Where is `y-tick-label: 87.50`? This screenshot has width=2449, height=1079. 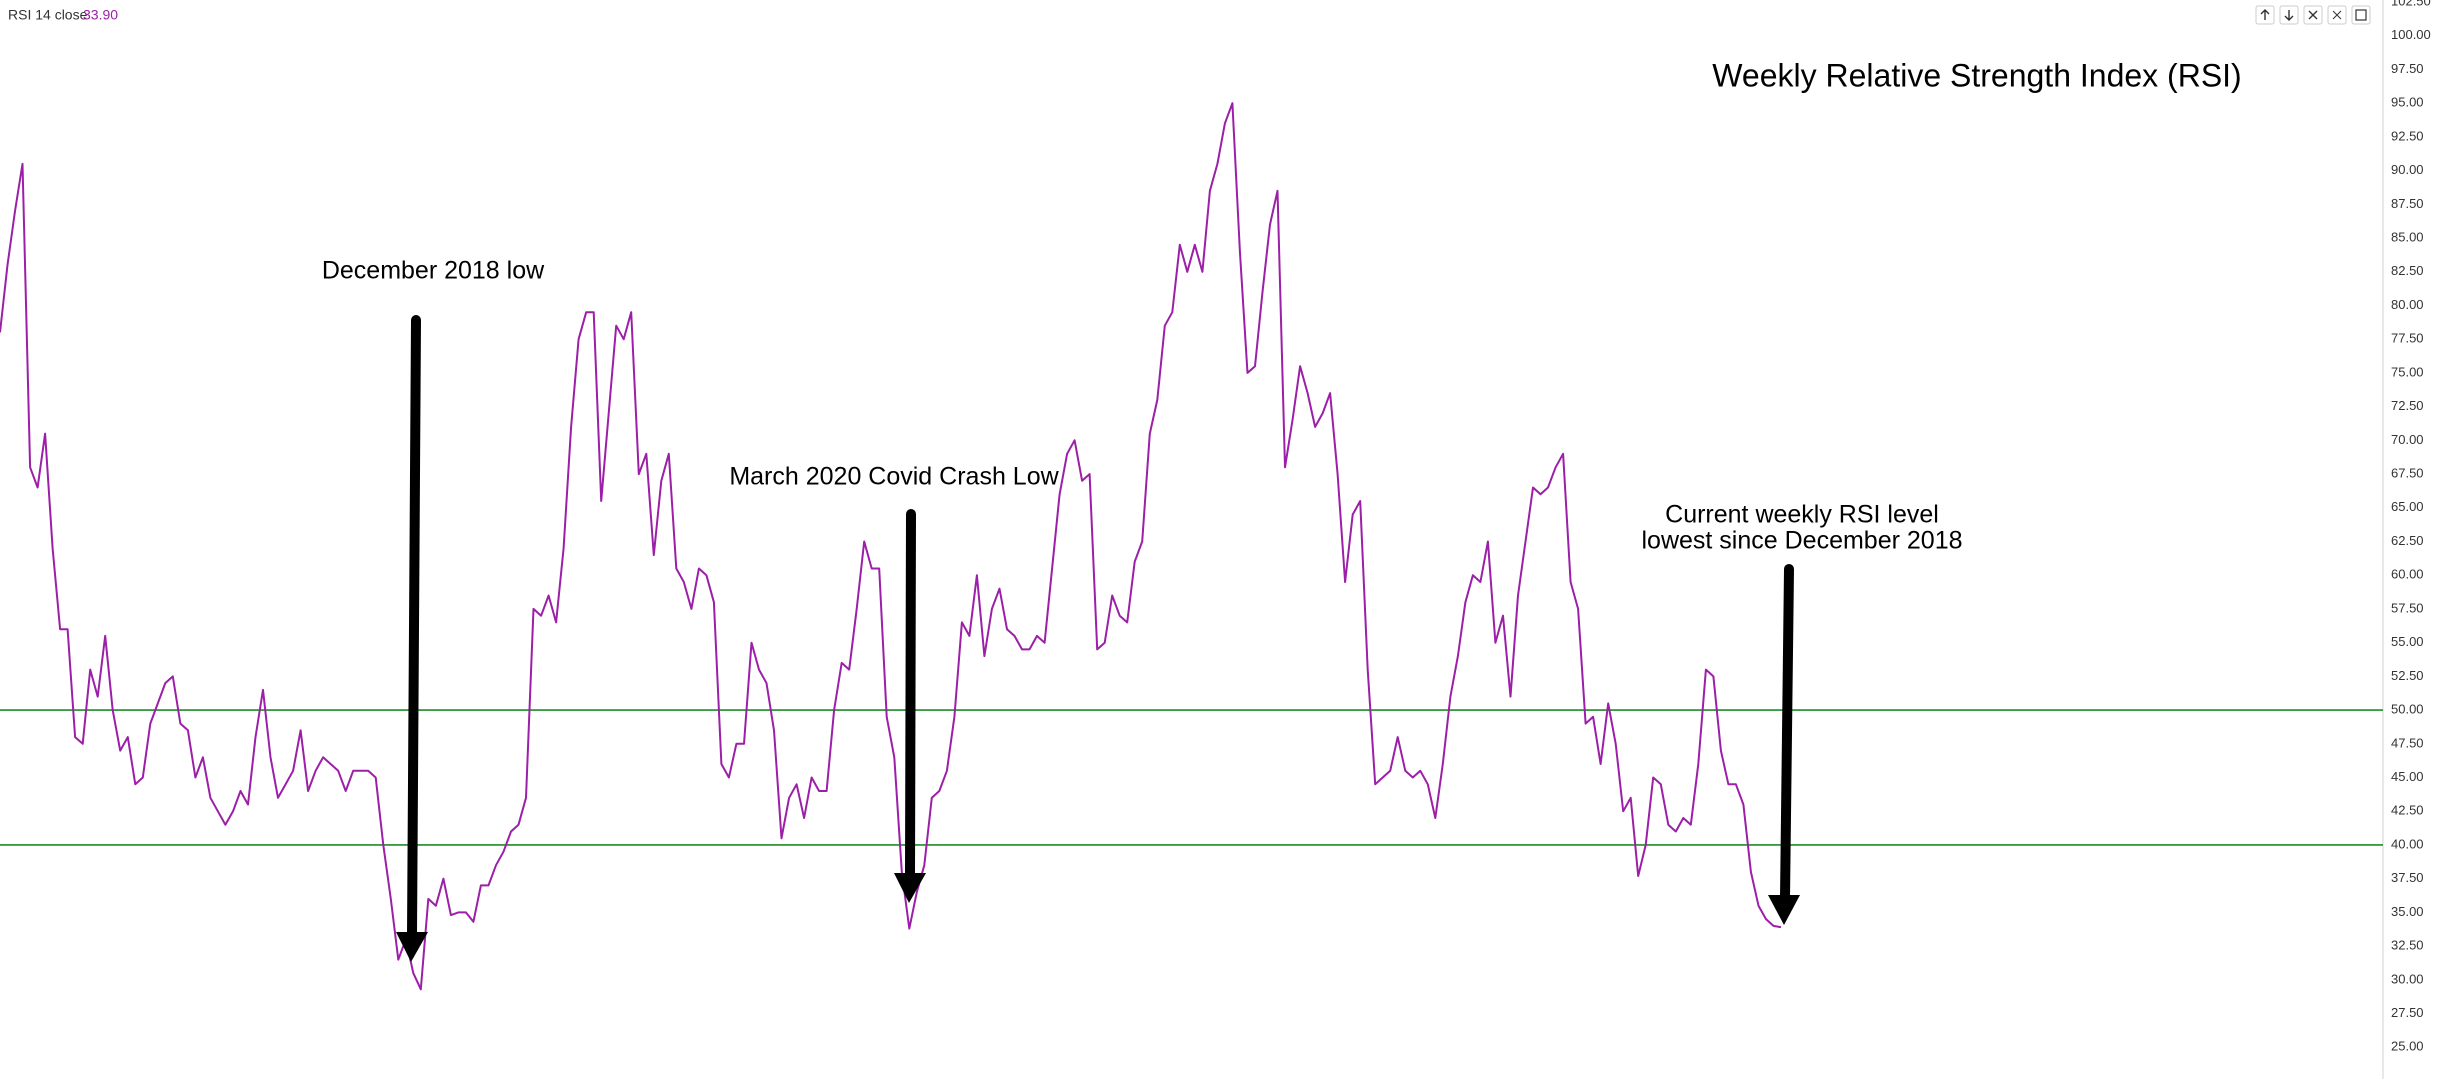 y-tick-label: 87.50 is located at coordinates (2407, 203).